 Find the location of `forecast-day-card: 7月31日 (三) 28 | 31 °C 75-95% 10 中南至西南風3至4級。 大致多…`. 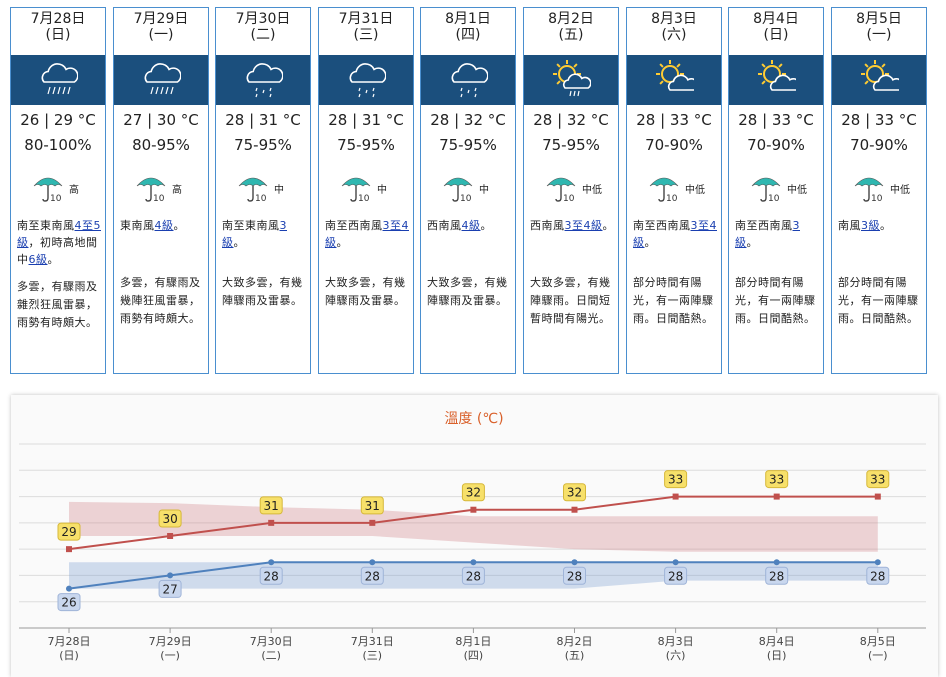

forecast-day-card: 7月31日 (三) 28 | 31 °C 75-95% 10 中南至西南風3至4級。 大致多… is located at coordinates (366, 190).